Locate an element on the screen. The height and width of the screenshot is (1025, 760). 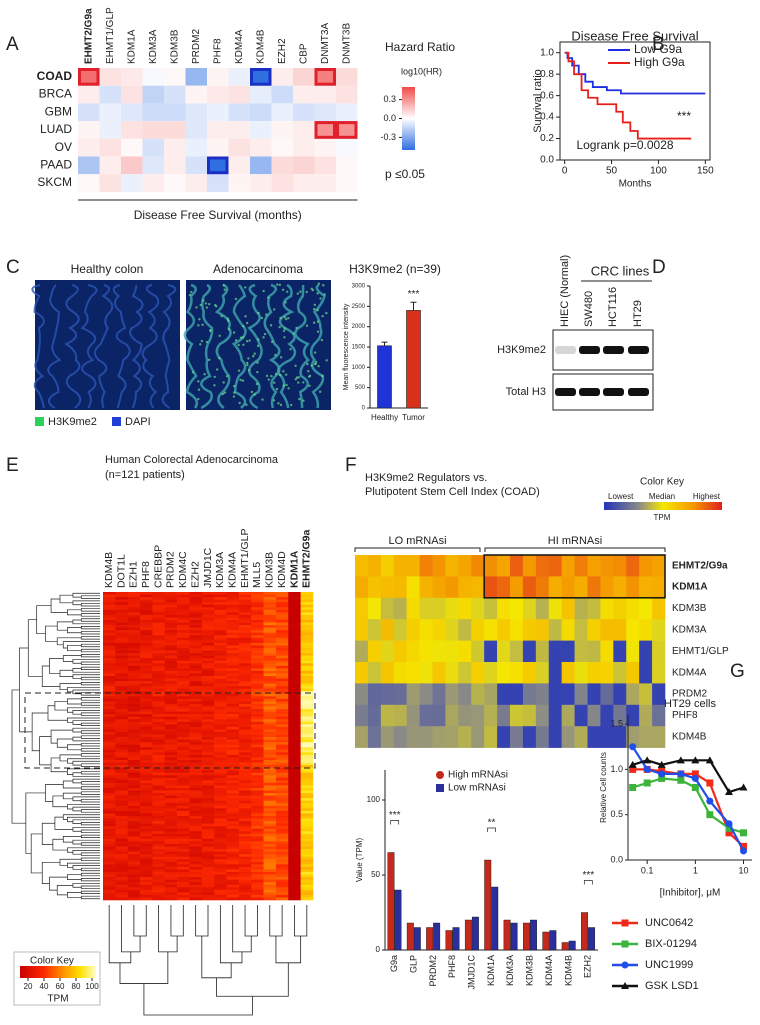
legend-title: Hazard Ratio is located at coordinates (420, 47).